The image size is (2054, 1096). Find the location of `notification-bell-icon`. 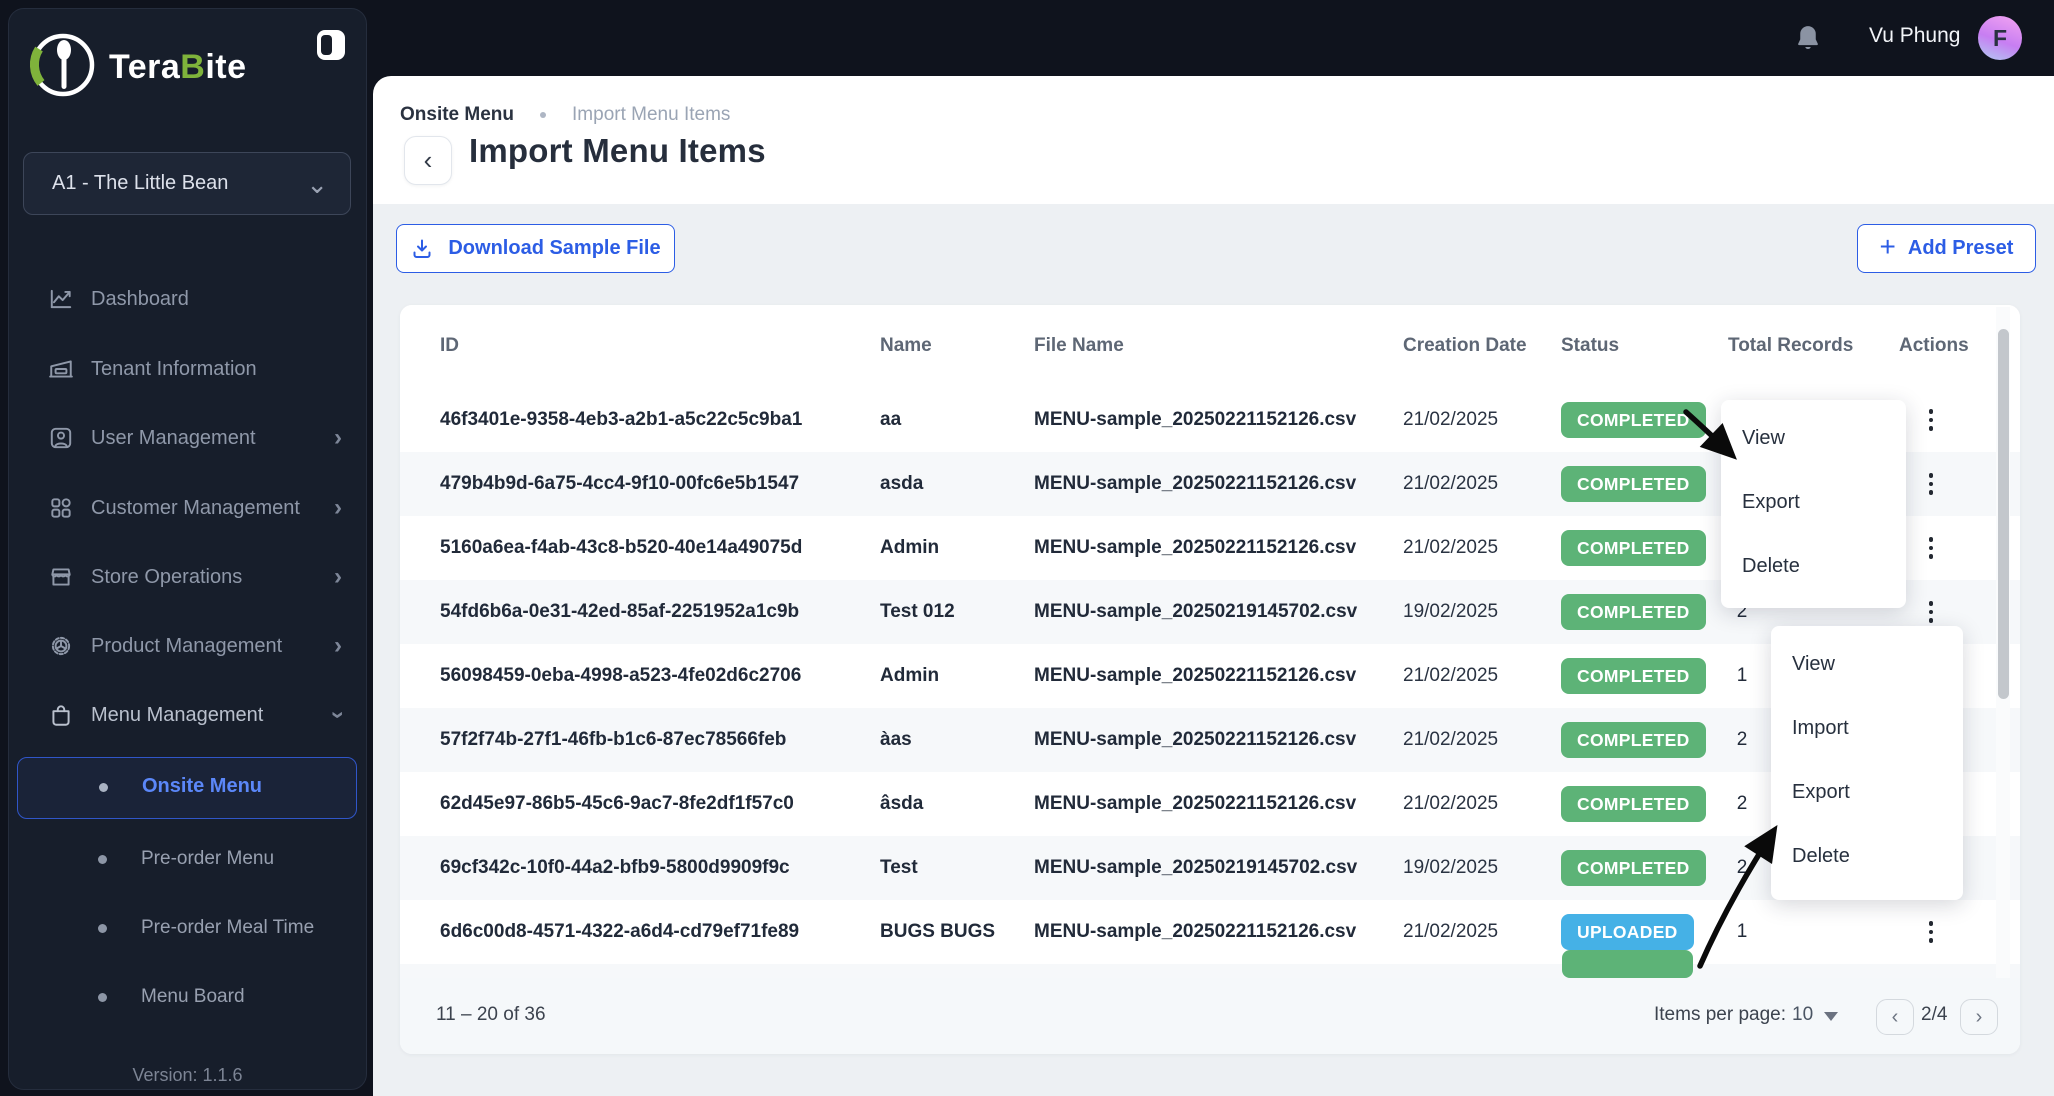

notification-bell-icon is located at coordinates (1808, 38).